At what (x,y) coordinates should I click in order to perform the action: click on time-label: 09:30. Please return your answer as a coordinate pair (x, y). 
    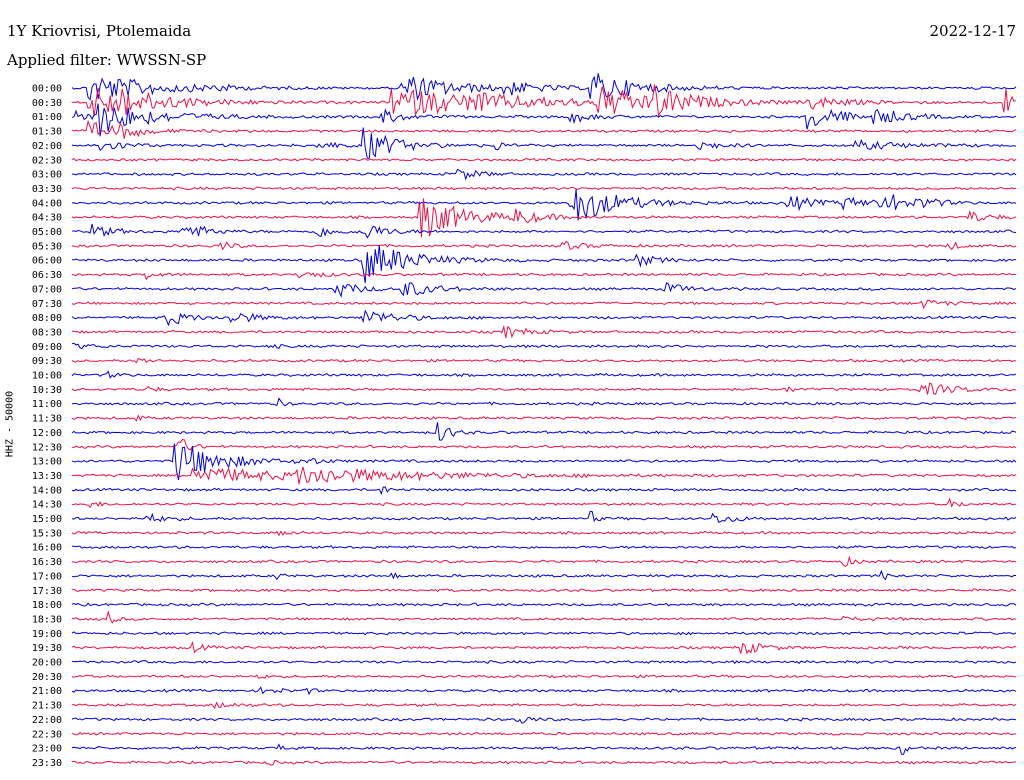
    Looking at the image, I should click on (47, 361).